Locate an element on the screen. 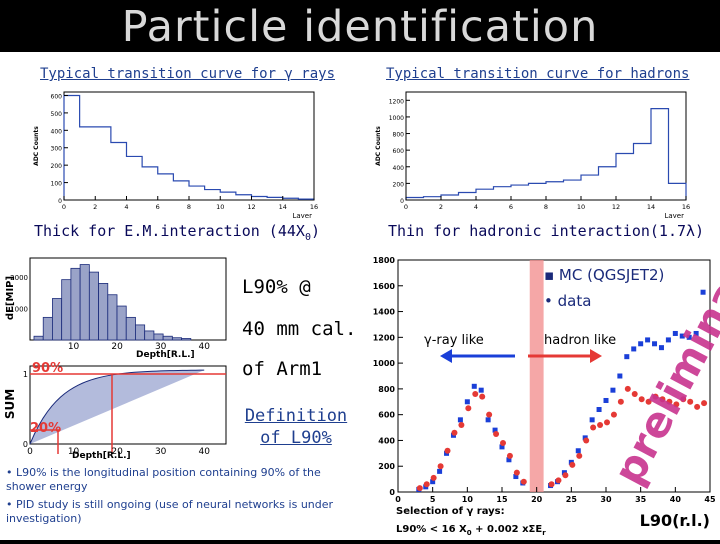  l90-line1: L90% @ is located at coordinates (276, 287).